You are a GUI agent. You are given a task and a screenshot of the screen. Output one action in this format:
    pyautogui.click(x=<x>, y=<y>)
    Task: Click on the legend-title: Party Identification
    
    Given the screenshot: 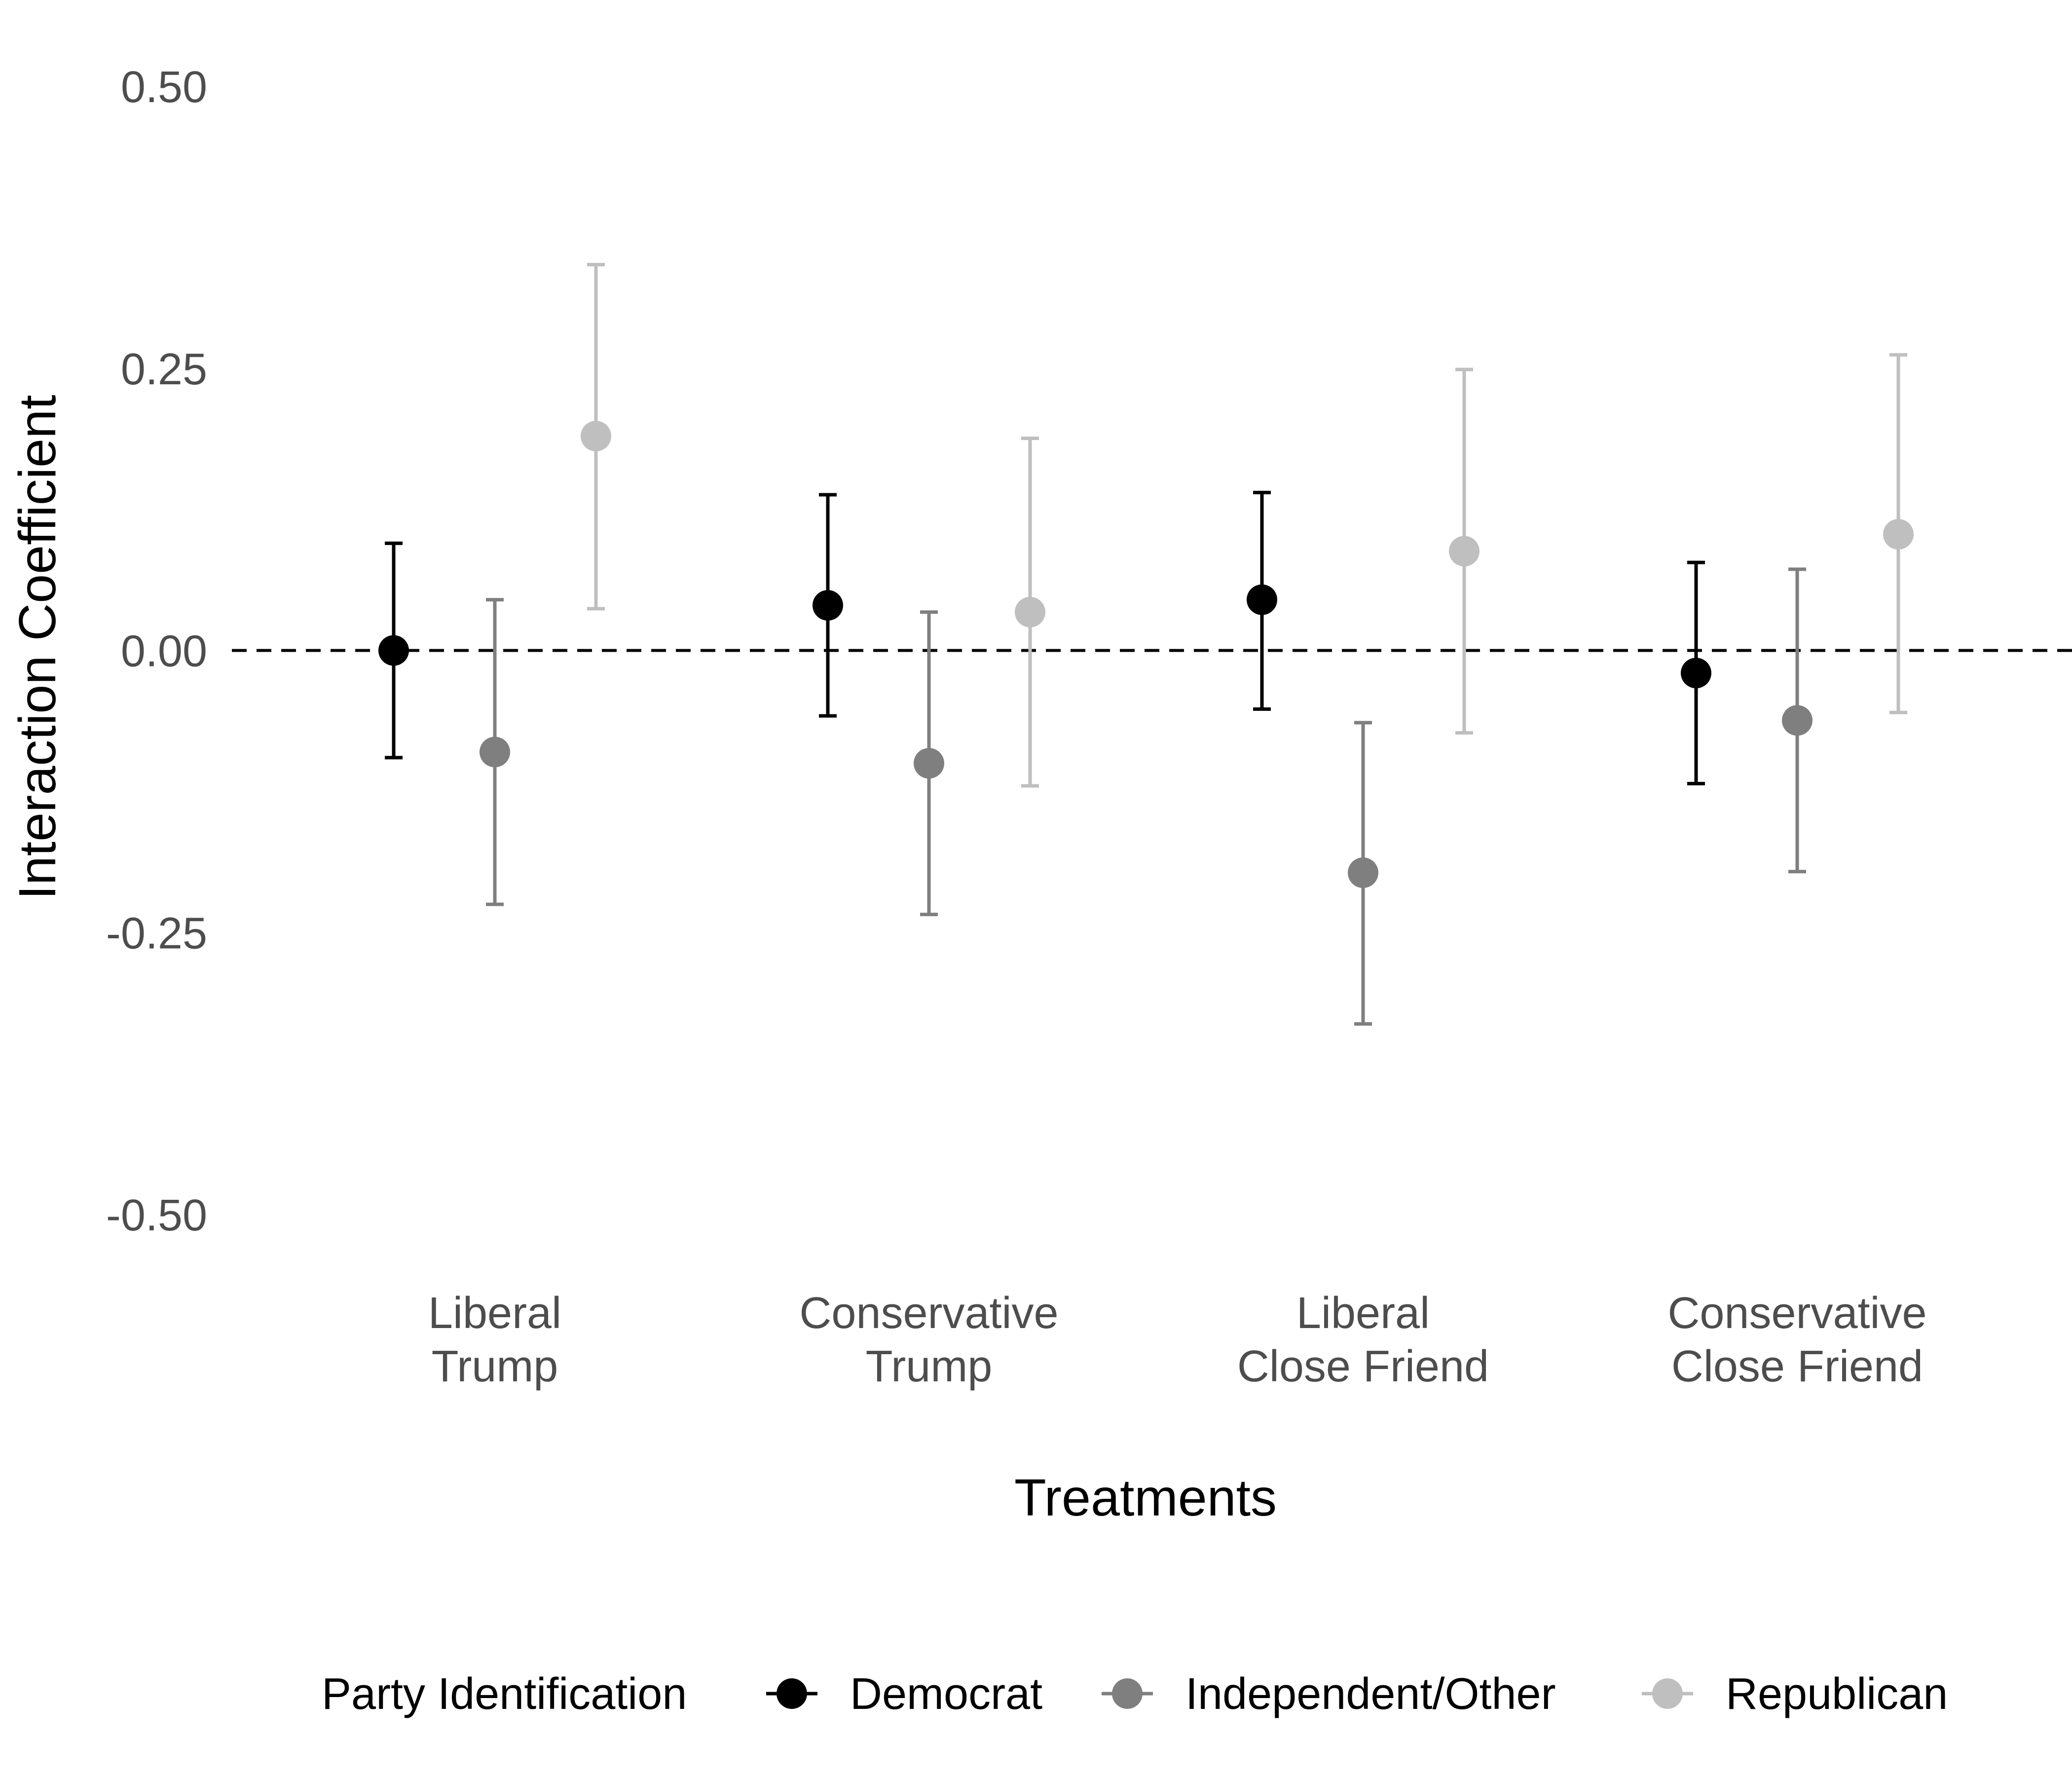 What is the action you would take?
    pyautogui.click(x=505, y=1694)
    